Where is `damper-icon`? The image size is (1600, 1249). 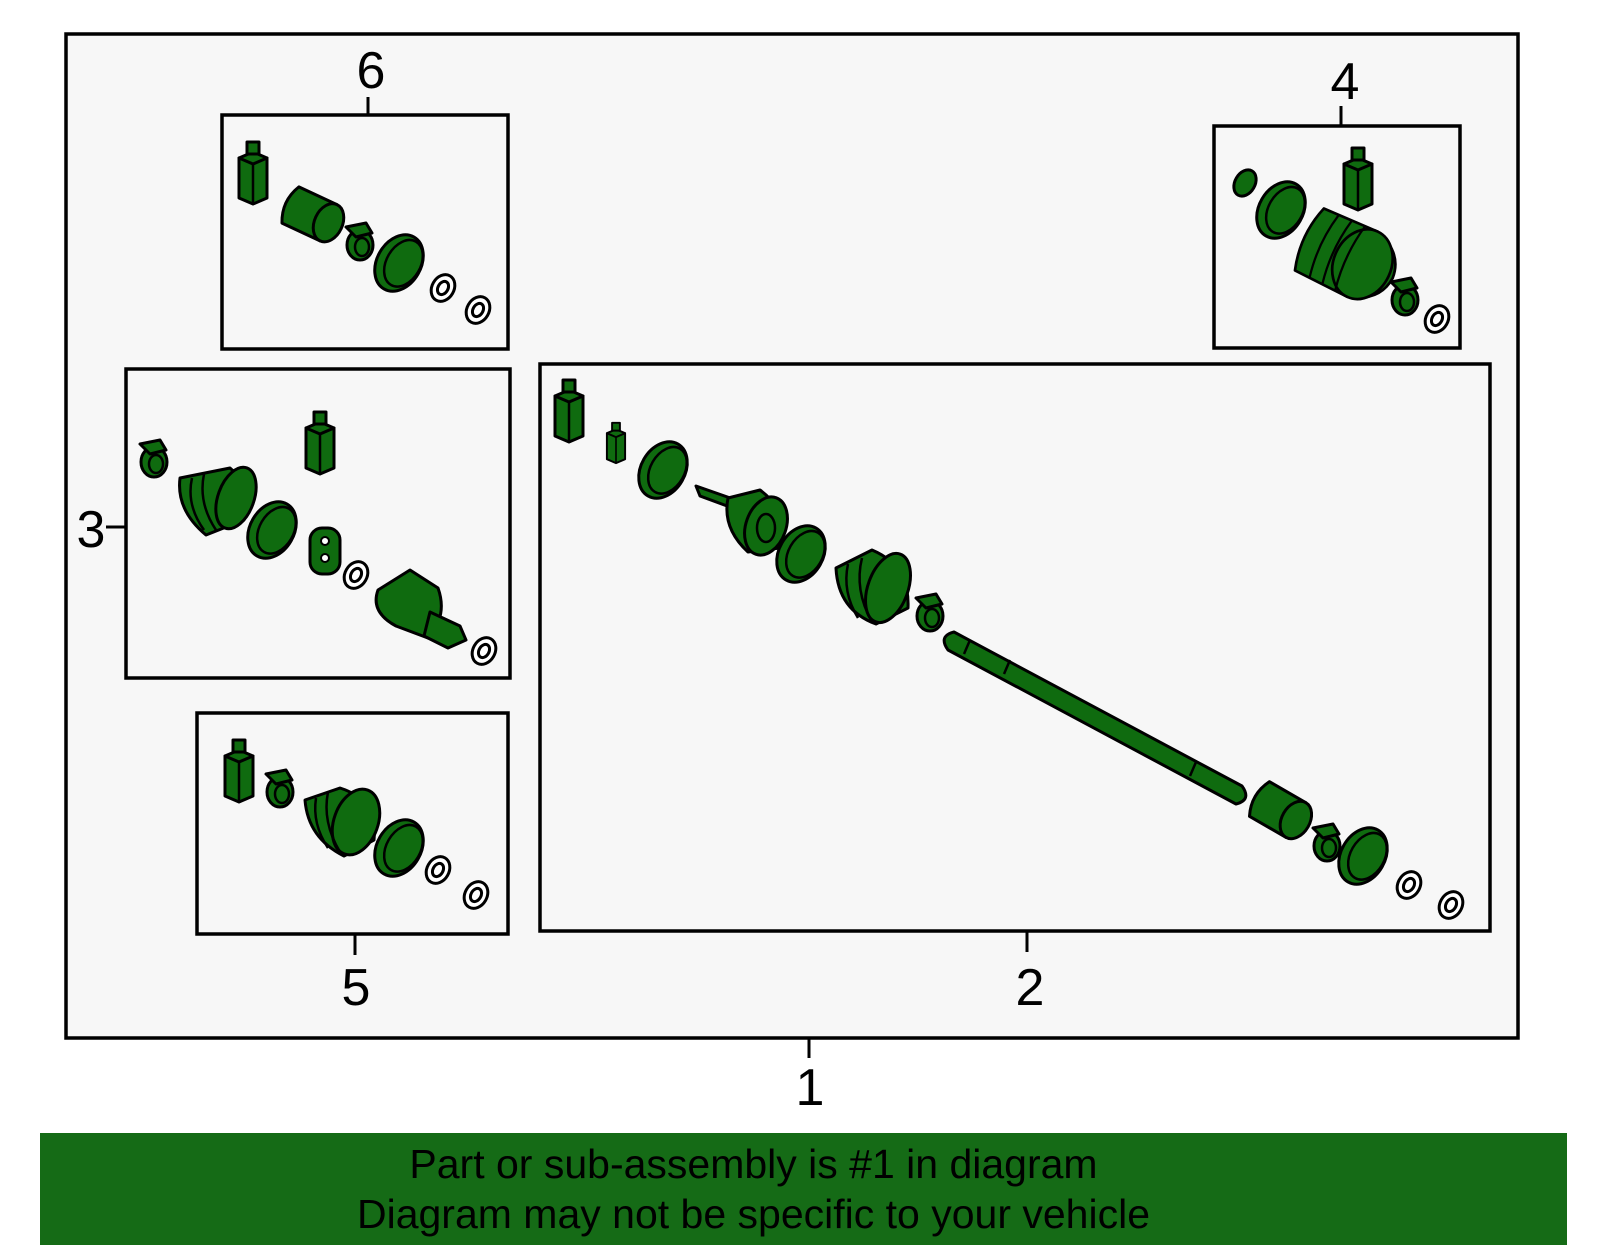 damper-icon is located at coordinates (325, 551).